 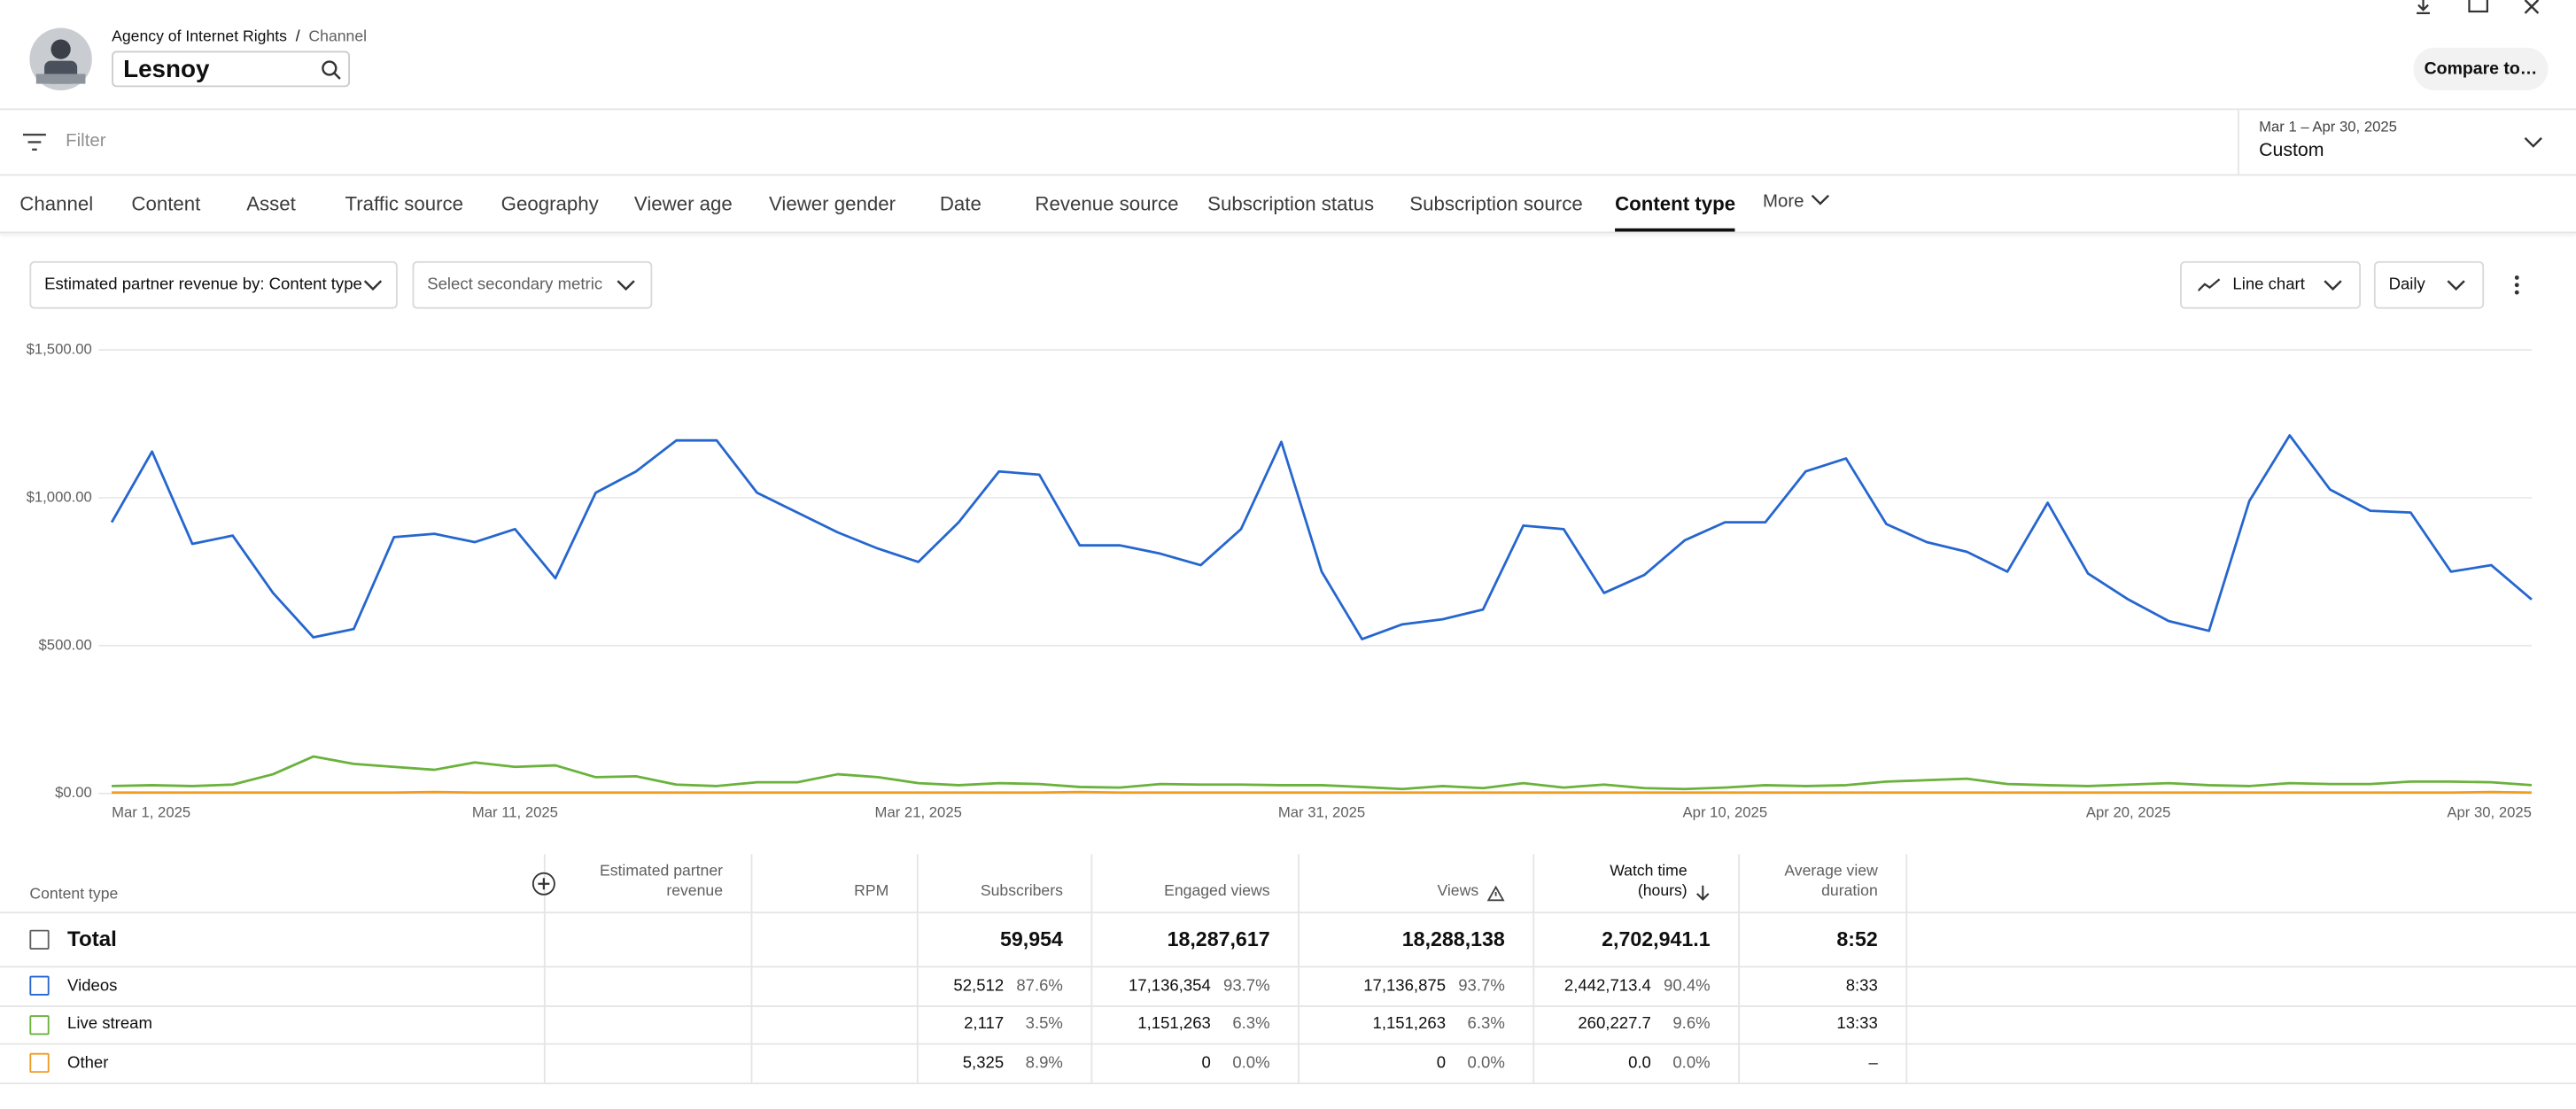 I want to click on table-cell: 2,117 3.5%, so click(x=1004, y=1024).